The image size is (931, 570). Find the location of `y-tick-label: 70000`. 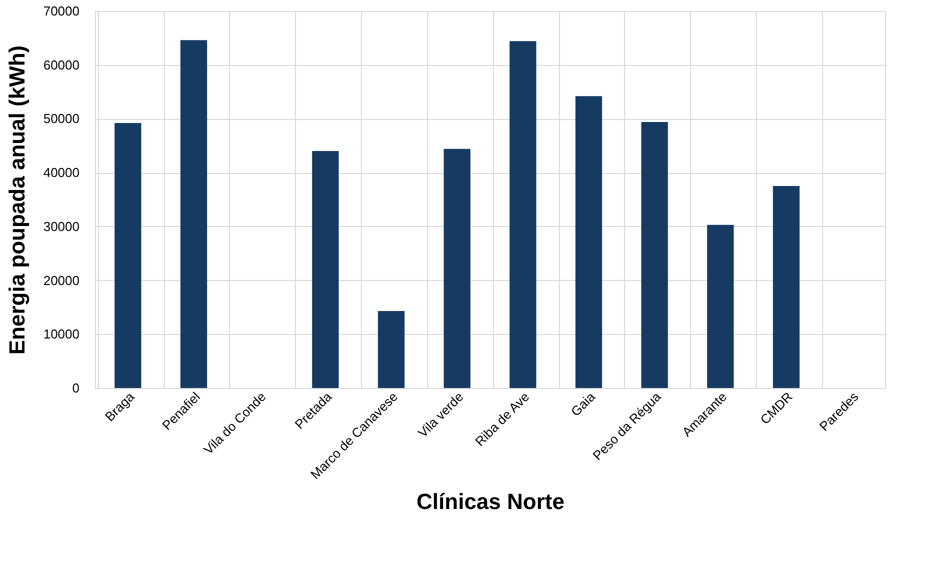

y-tick-label: 70000 is located at coordinates (61, 11).